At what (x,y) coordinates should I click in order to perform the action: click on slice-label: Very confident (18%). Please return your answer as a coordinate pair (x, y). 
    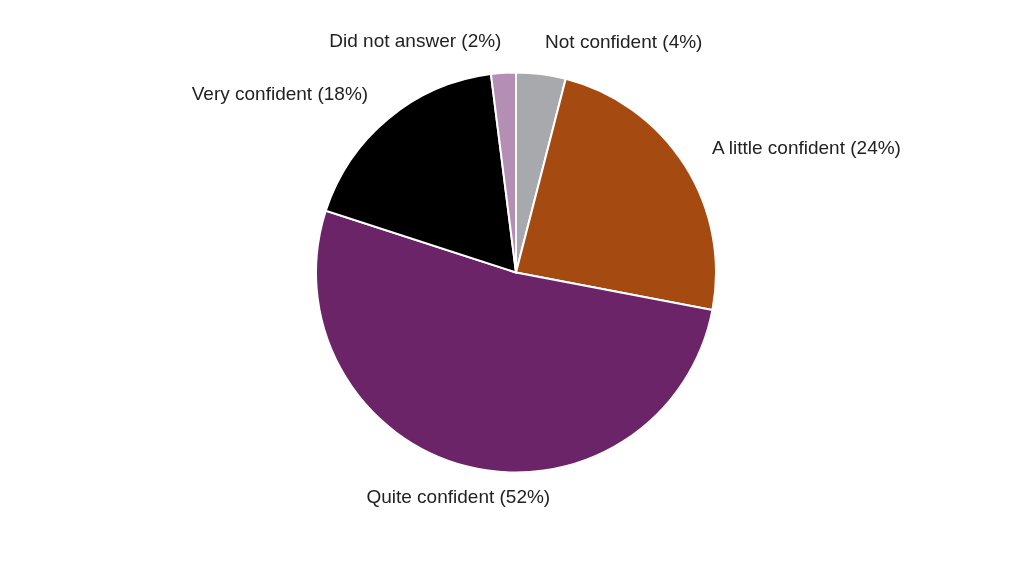
    Looking at the image, I should click on (280, 93).